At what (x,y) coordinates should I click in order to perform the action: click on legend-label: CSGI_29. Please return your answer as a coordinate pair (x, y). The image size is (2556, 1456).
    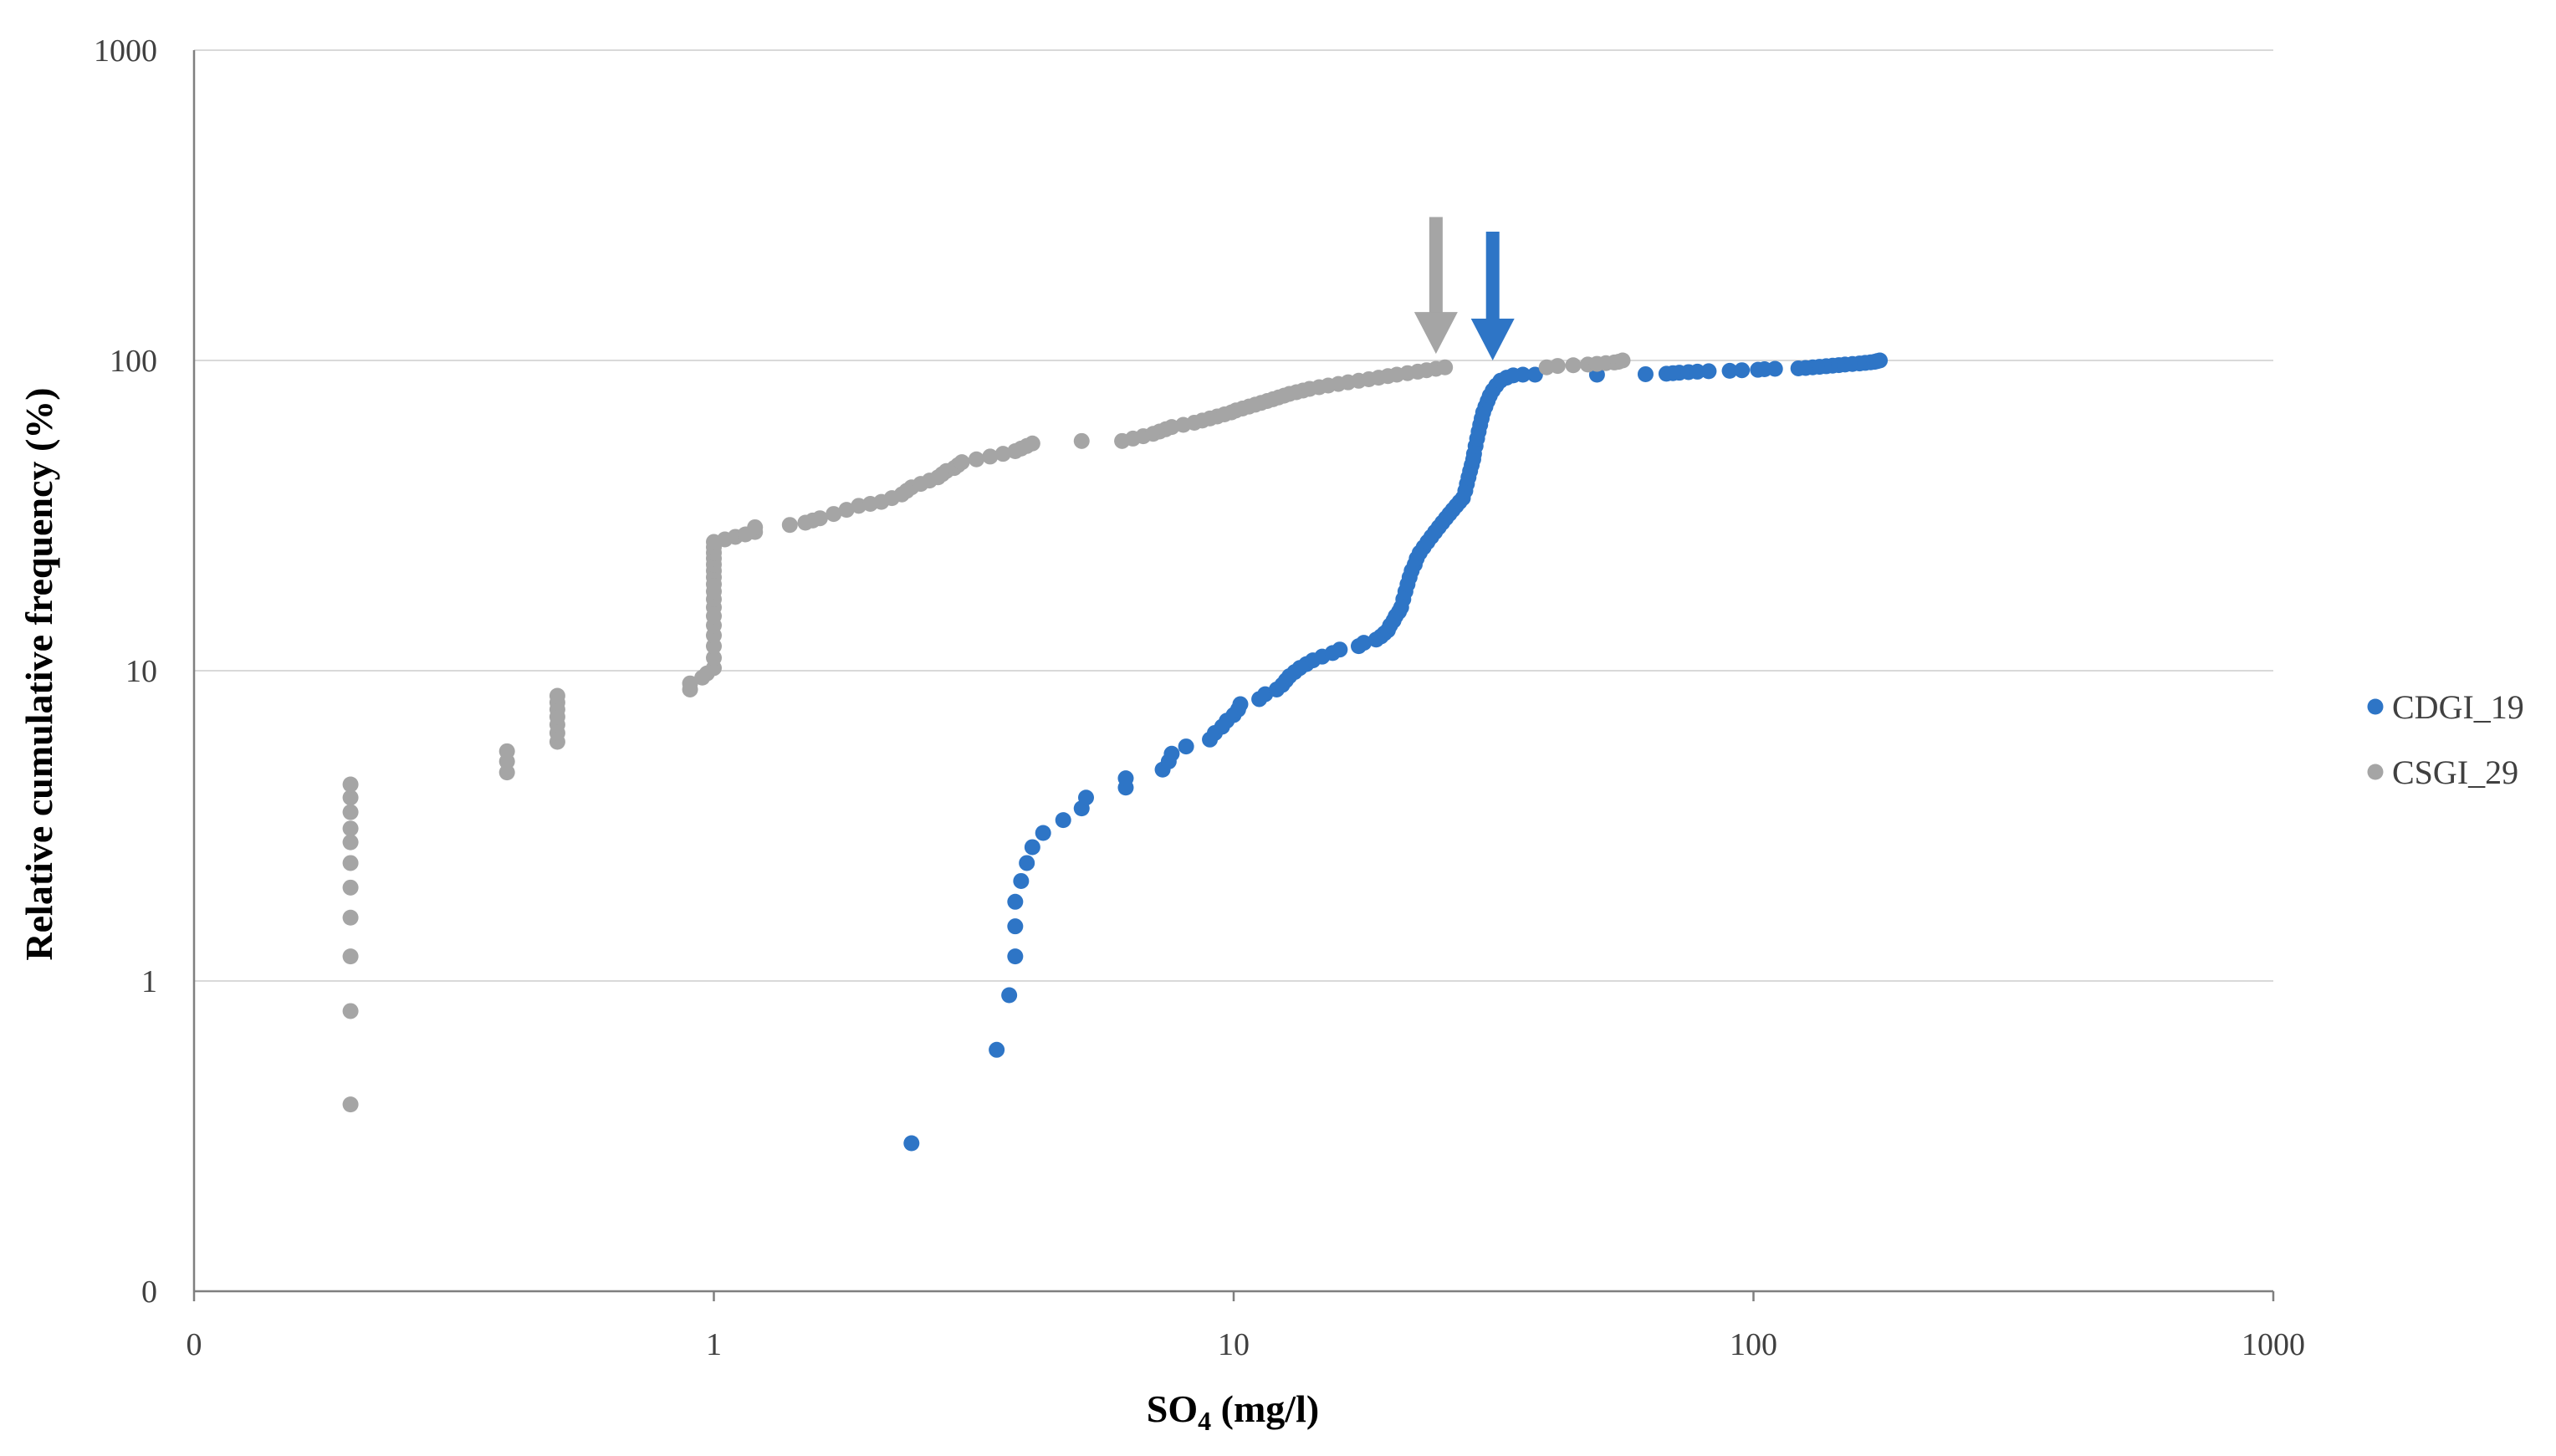
    Looking at the image, I should click on (2455, 772).